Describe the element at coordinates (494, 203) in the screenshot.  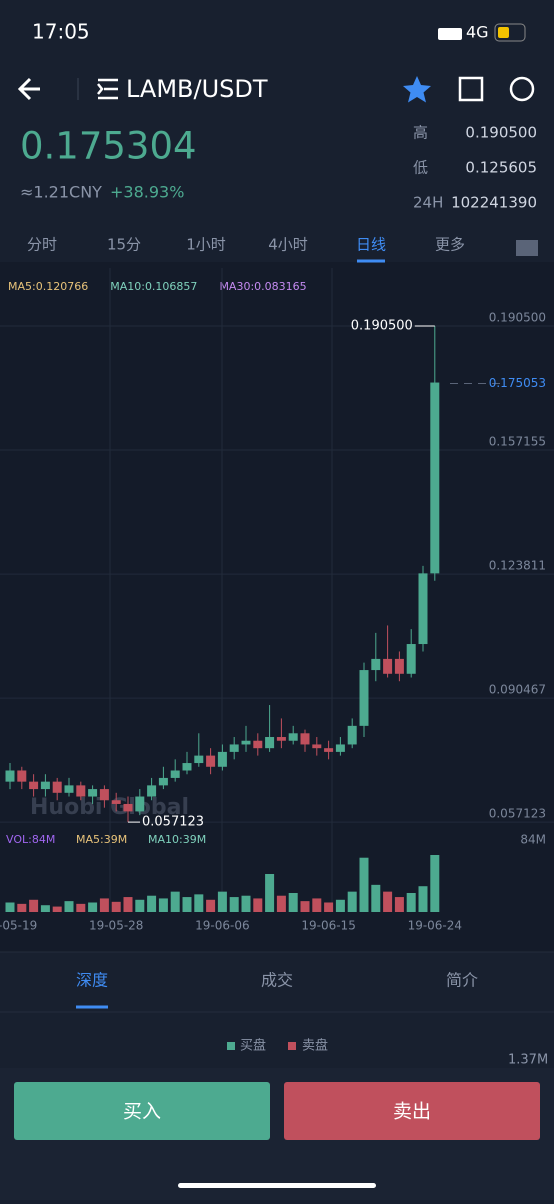
I see `vol: 102241390` at that location.